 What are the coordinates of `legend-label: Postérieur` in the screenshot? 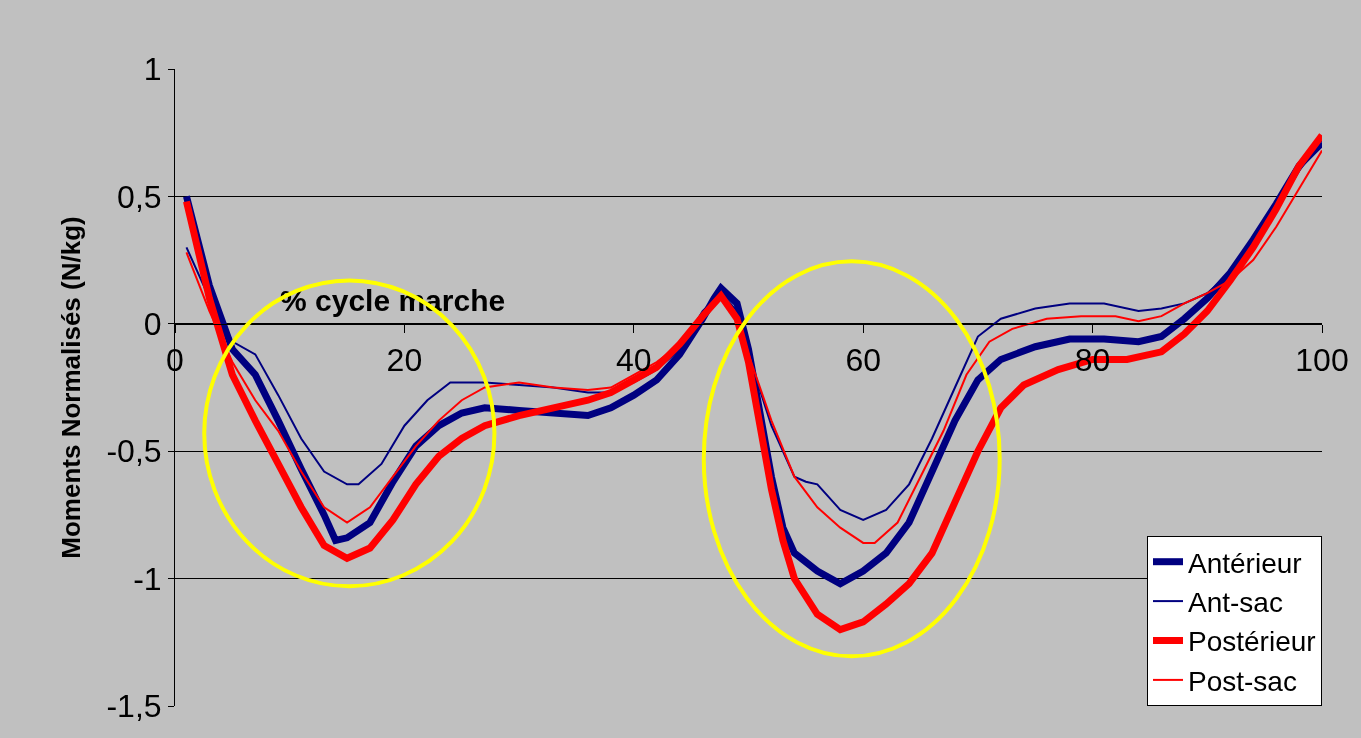 It's located at (1252, 642).